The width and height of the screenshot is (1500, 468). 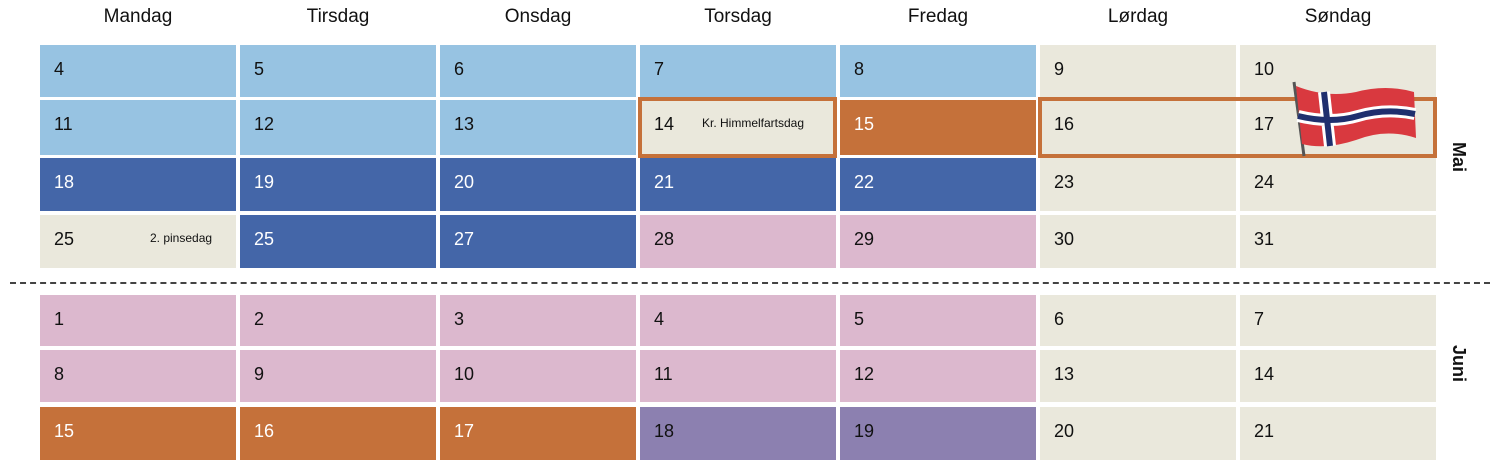 I want to click on day-number: 1, so click(x=59, y=319).